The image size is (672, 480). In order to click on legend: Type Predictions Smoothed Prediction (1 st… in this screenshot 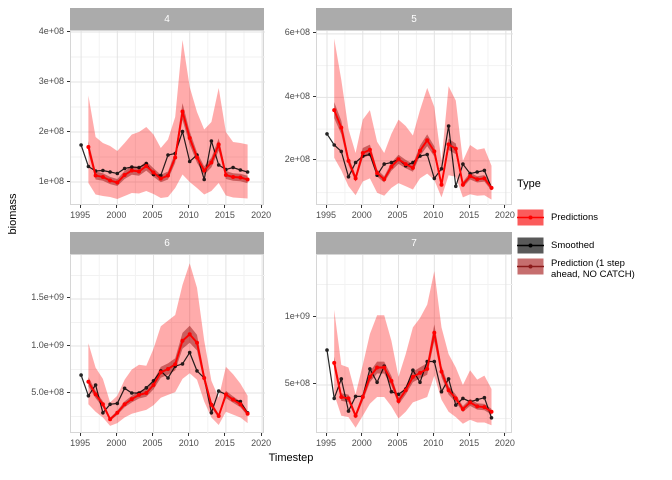, I will do `click(593, 229)`.